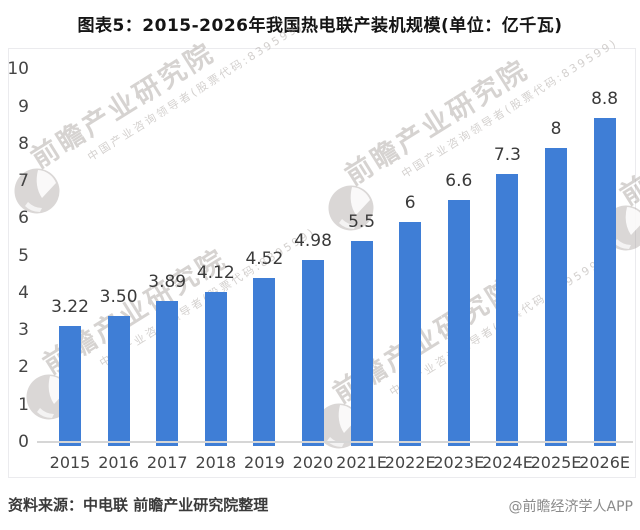  What do you see at coordinates (556, 462) in the screenshot?
I see `x-tick-label: 2025E` at bounding box center [556, 462].